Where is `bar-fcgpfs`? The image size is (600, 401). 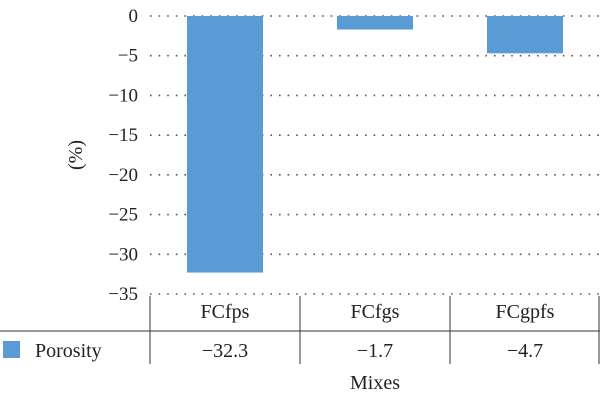 bar-fcgpfs is located at coordinates (525, 35).